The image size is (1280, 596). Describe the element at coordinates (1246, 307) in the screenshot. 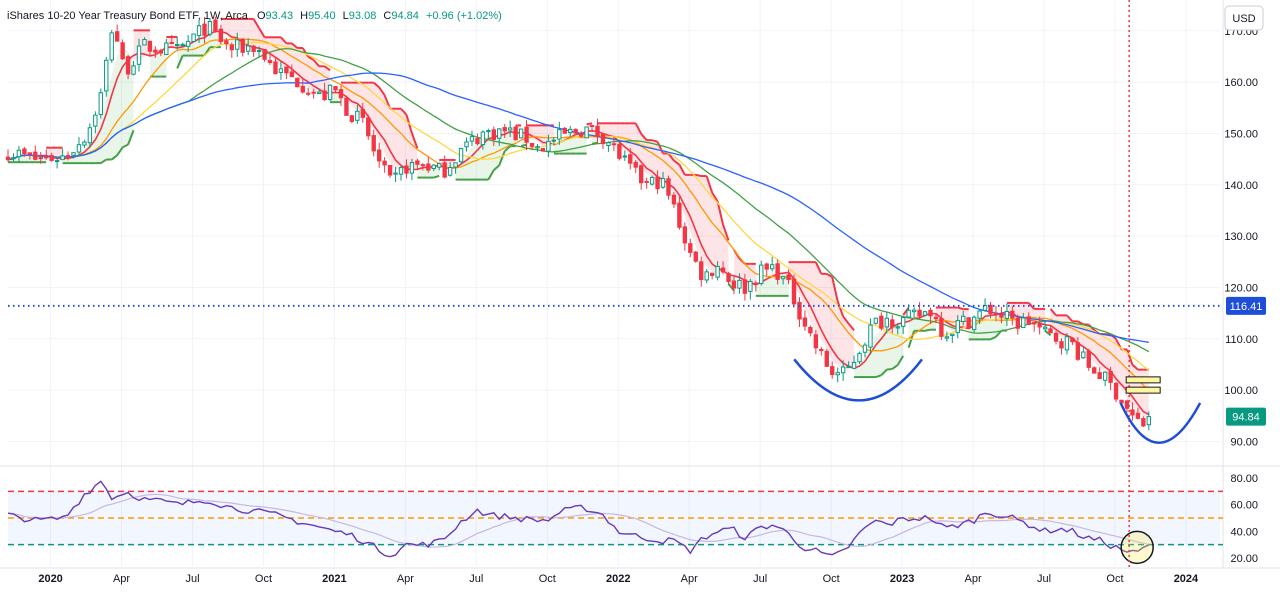

I see `level-price-label: 116.41` at that location.